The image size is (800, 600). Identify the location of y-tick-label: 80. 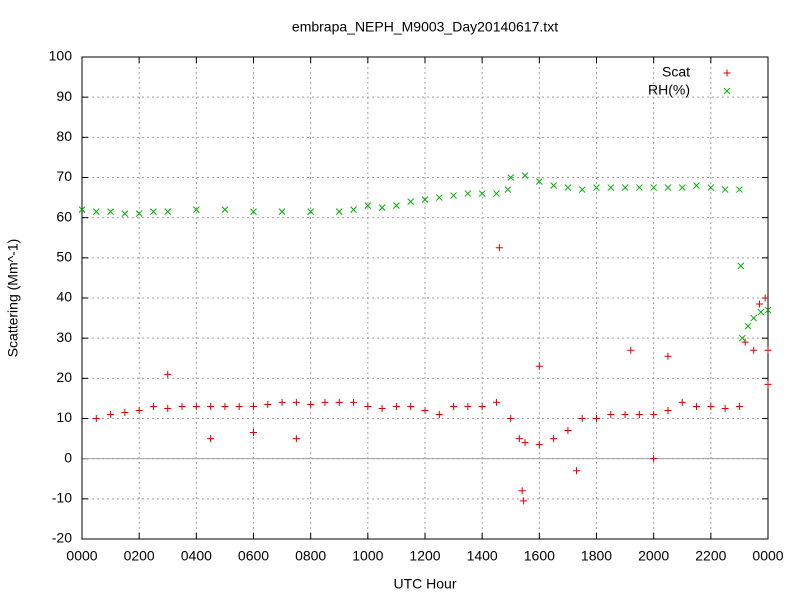
(64, 136).